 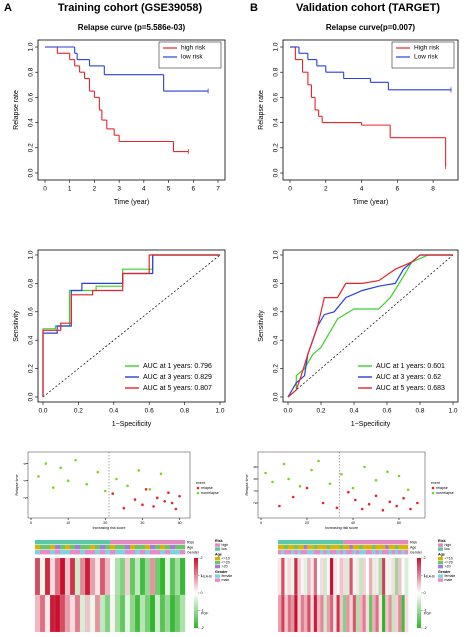 I want to click on x-tick-label: 3, so click(x=119, y=189).